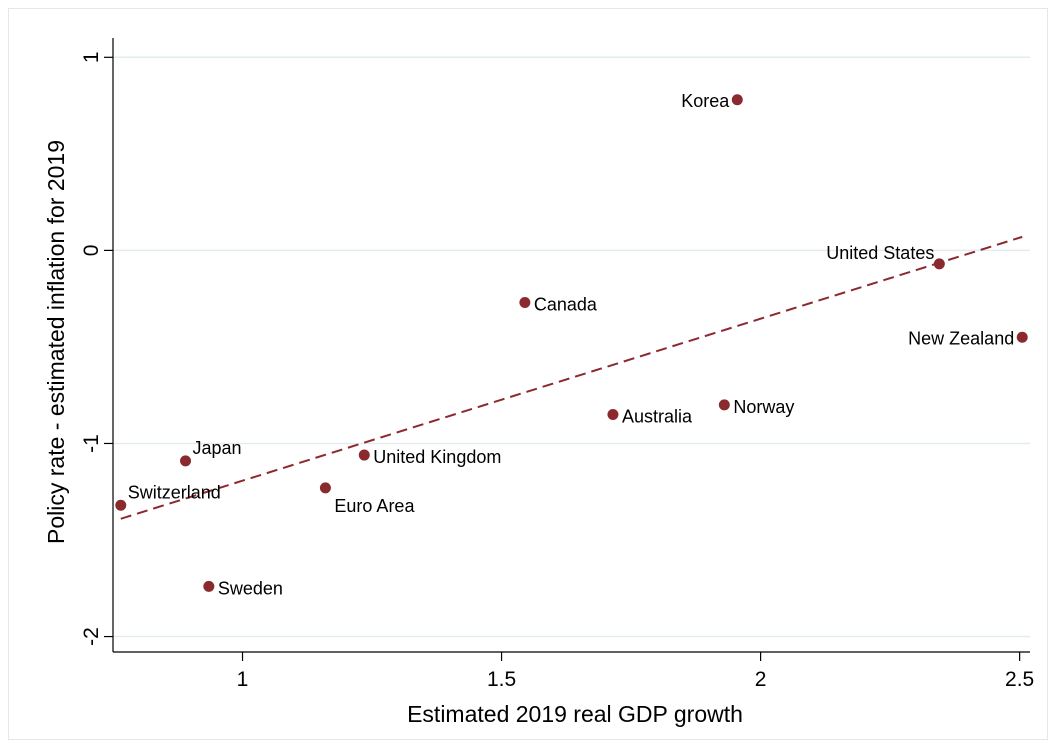  What do you see at coordinates (761, 679) in the screenshot?
I see `x-tick-label: 2` at bounding box center [761, 679].